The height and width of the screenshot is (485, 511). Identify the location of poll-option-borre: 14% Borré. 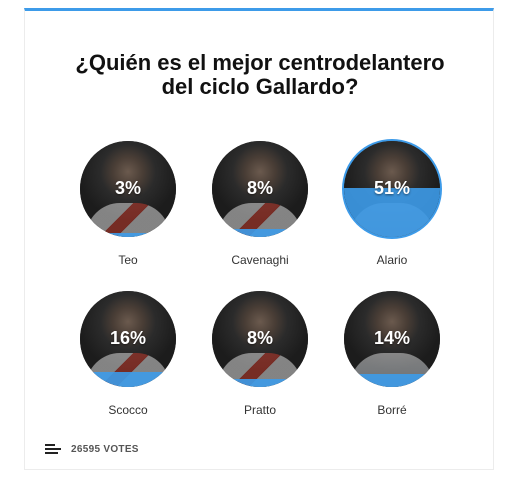
(392, 354).